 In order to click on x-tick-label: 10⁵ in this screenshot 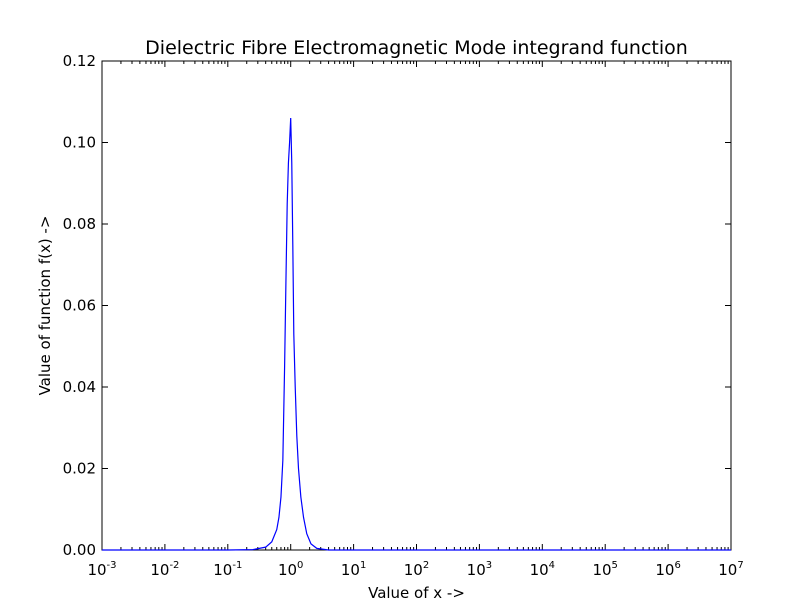, I will do `click(604, 569)`.